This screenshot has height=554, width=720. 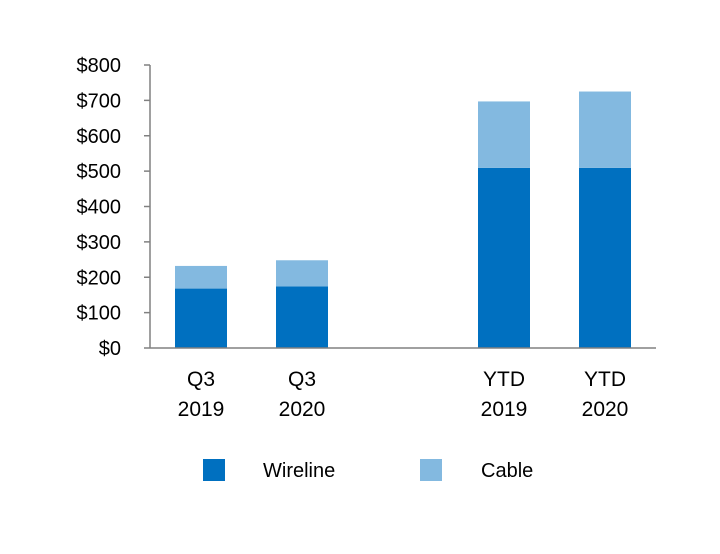 What do you see at coordinates (99, 314) in the screenshot?
I see `y-tick-label: $100` at bounding box center [99, 314].